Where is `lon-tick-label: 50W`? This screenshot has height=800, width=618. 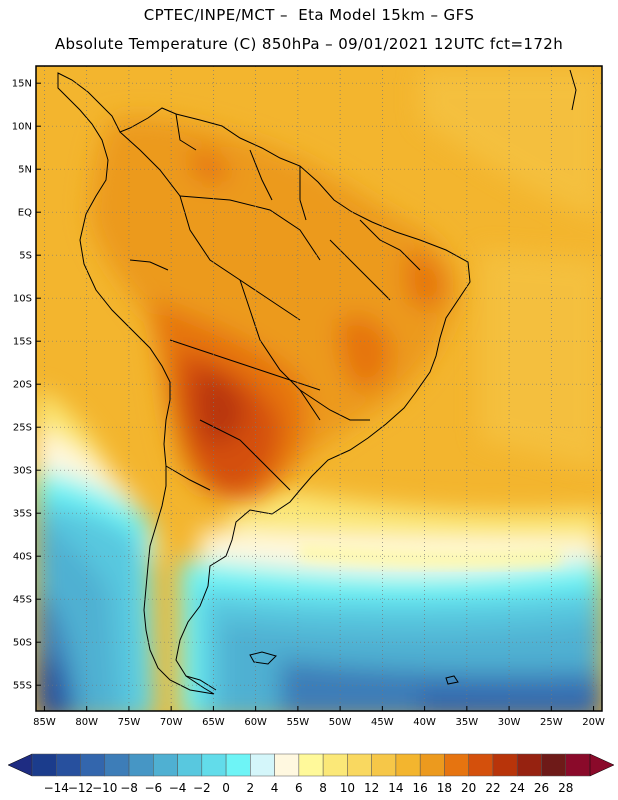 lon-tick-label: 50W is located at coordinates (340, 722).